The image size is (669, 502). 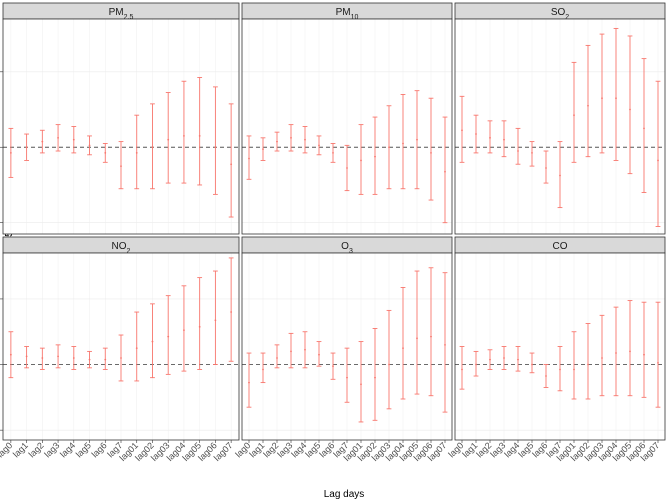 I want to click on x-tick-label: lag07, so click(x=223, y=451).